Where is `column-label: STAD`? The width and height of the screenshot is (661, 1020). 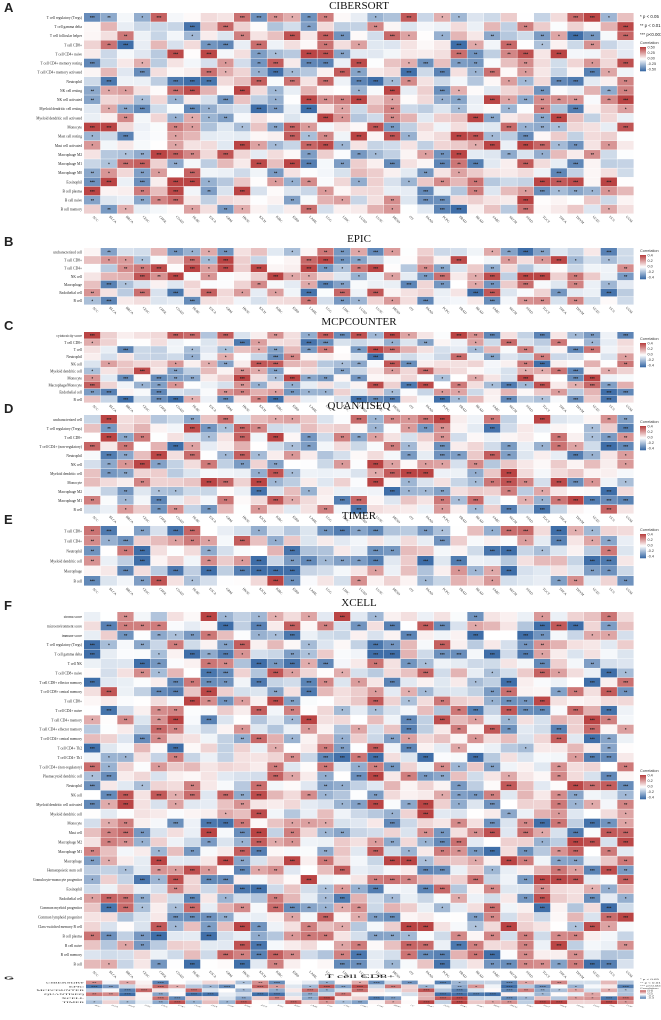
column-label: STAD is located at coordinates (529, 591).